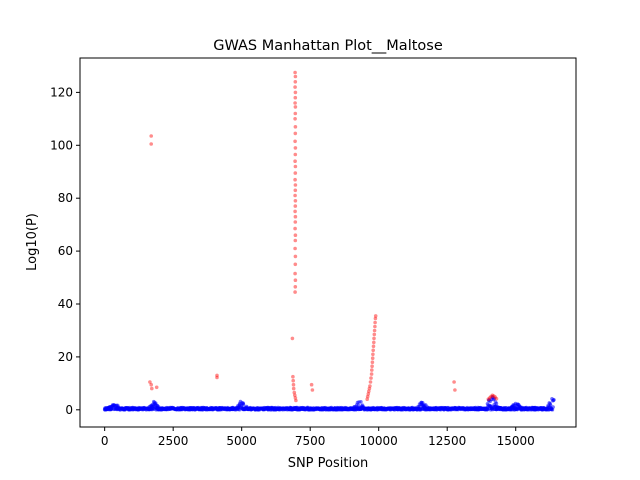 The width and height of the screenshot is (640, 480). I want to click on y-tick-label: 60, so click(65, 251).